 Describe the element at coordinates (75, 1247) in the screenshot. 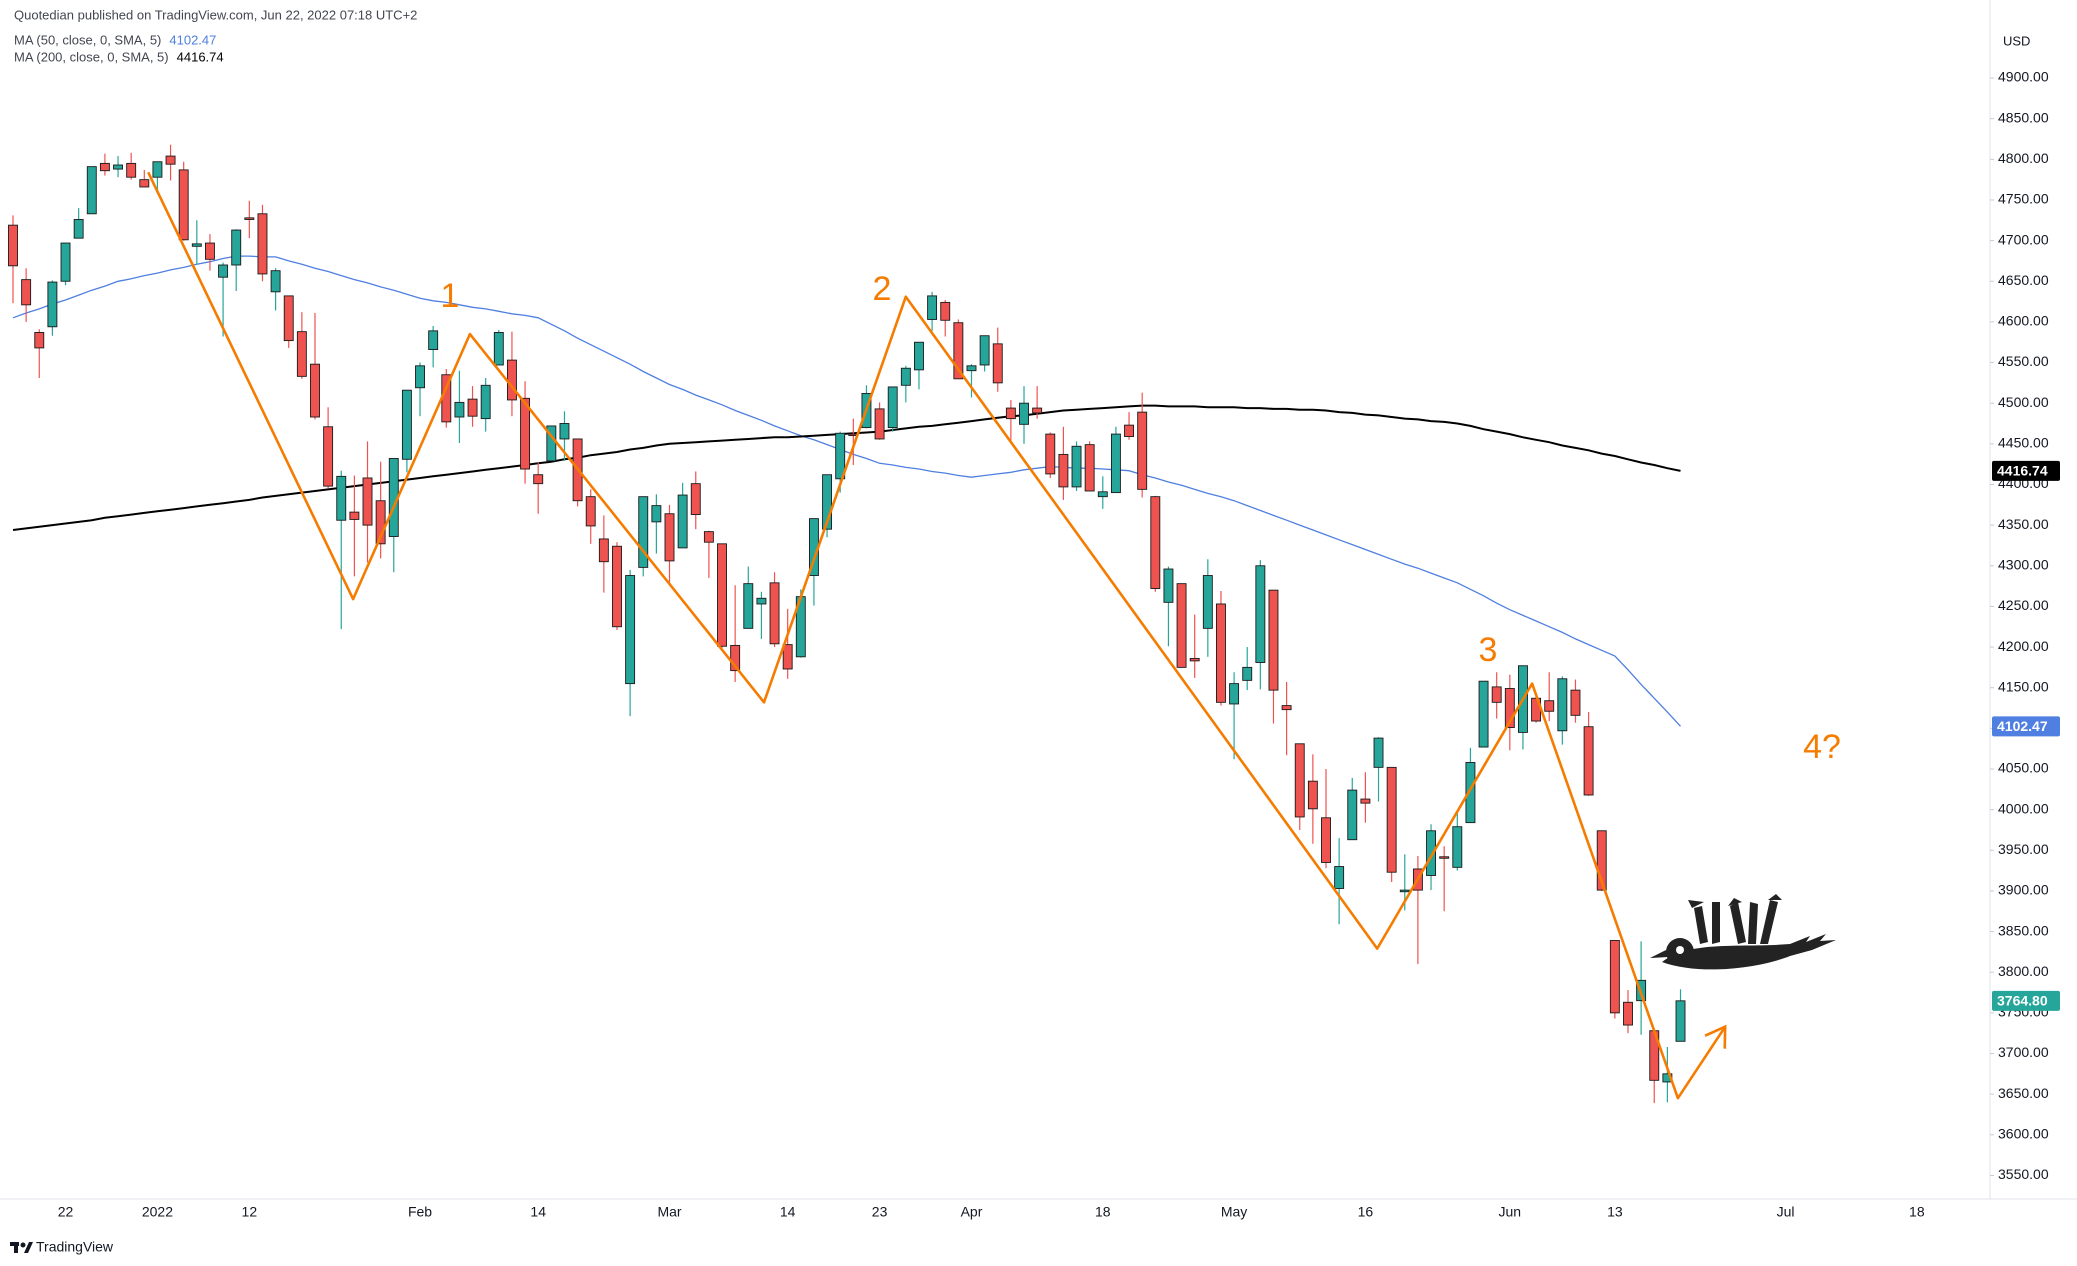

I see `brand-label: TradingView` at that location.